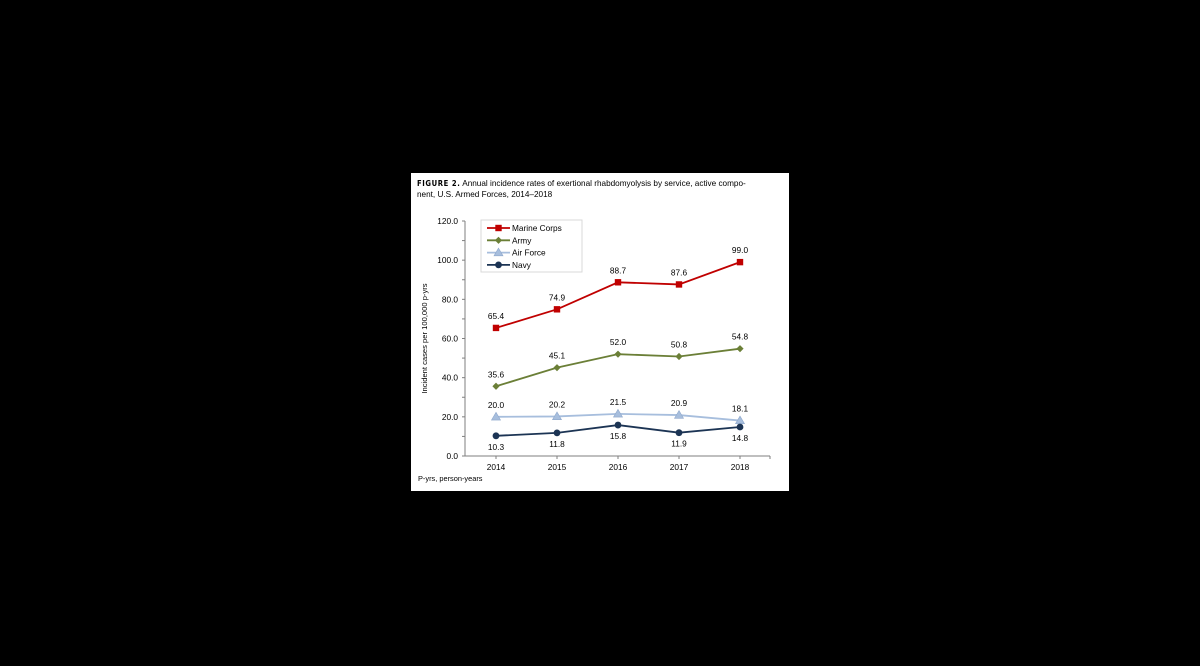 The image size is (1200, 666). Describe the element at coordinates (557, 356) in the screenshot. I see `data-label: 45.1` at that location.